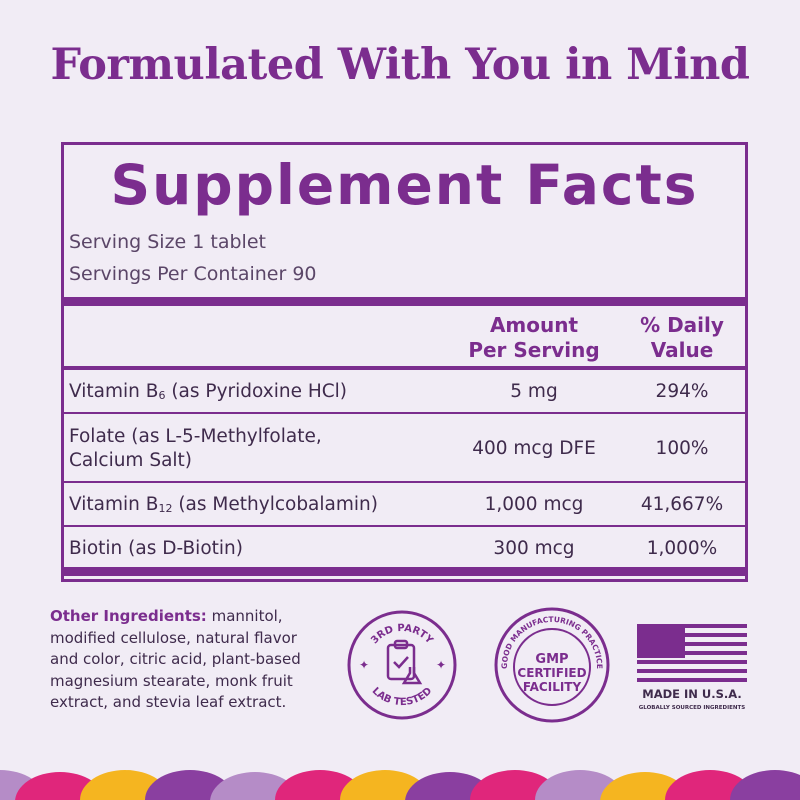 The height and width of the screenshot is (800, 800). What do you see at coordinates (692, 708) in the screenshot?
I see `badge-text: GLOBALLY SOURCED INGREDIENTS` at bounding box center [692, 708].